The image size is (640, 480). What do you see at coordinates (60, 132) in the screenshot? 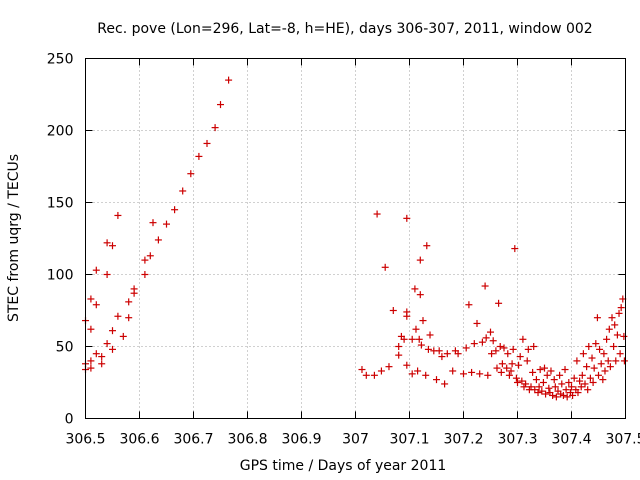
I see `y-tick-label: 200` at bounding box center [60, 132].